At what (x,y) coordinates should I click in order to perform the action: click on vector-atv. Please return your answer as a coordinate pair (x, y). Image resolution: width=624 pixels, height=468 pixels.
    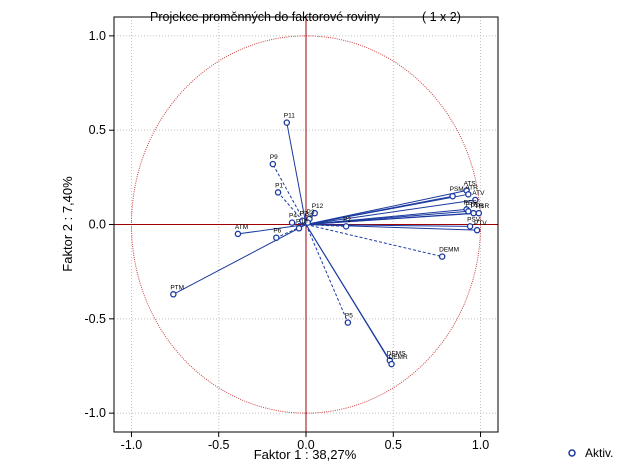
    Looking at the image, I should click on (390, 212).